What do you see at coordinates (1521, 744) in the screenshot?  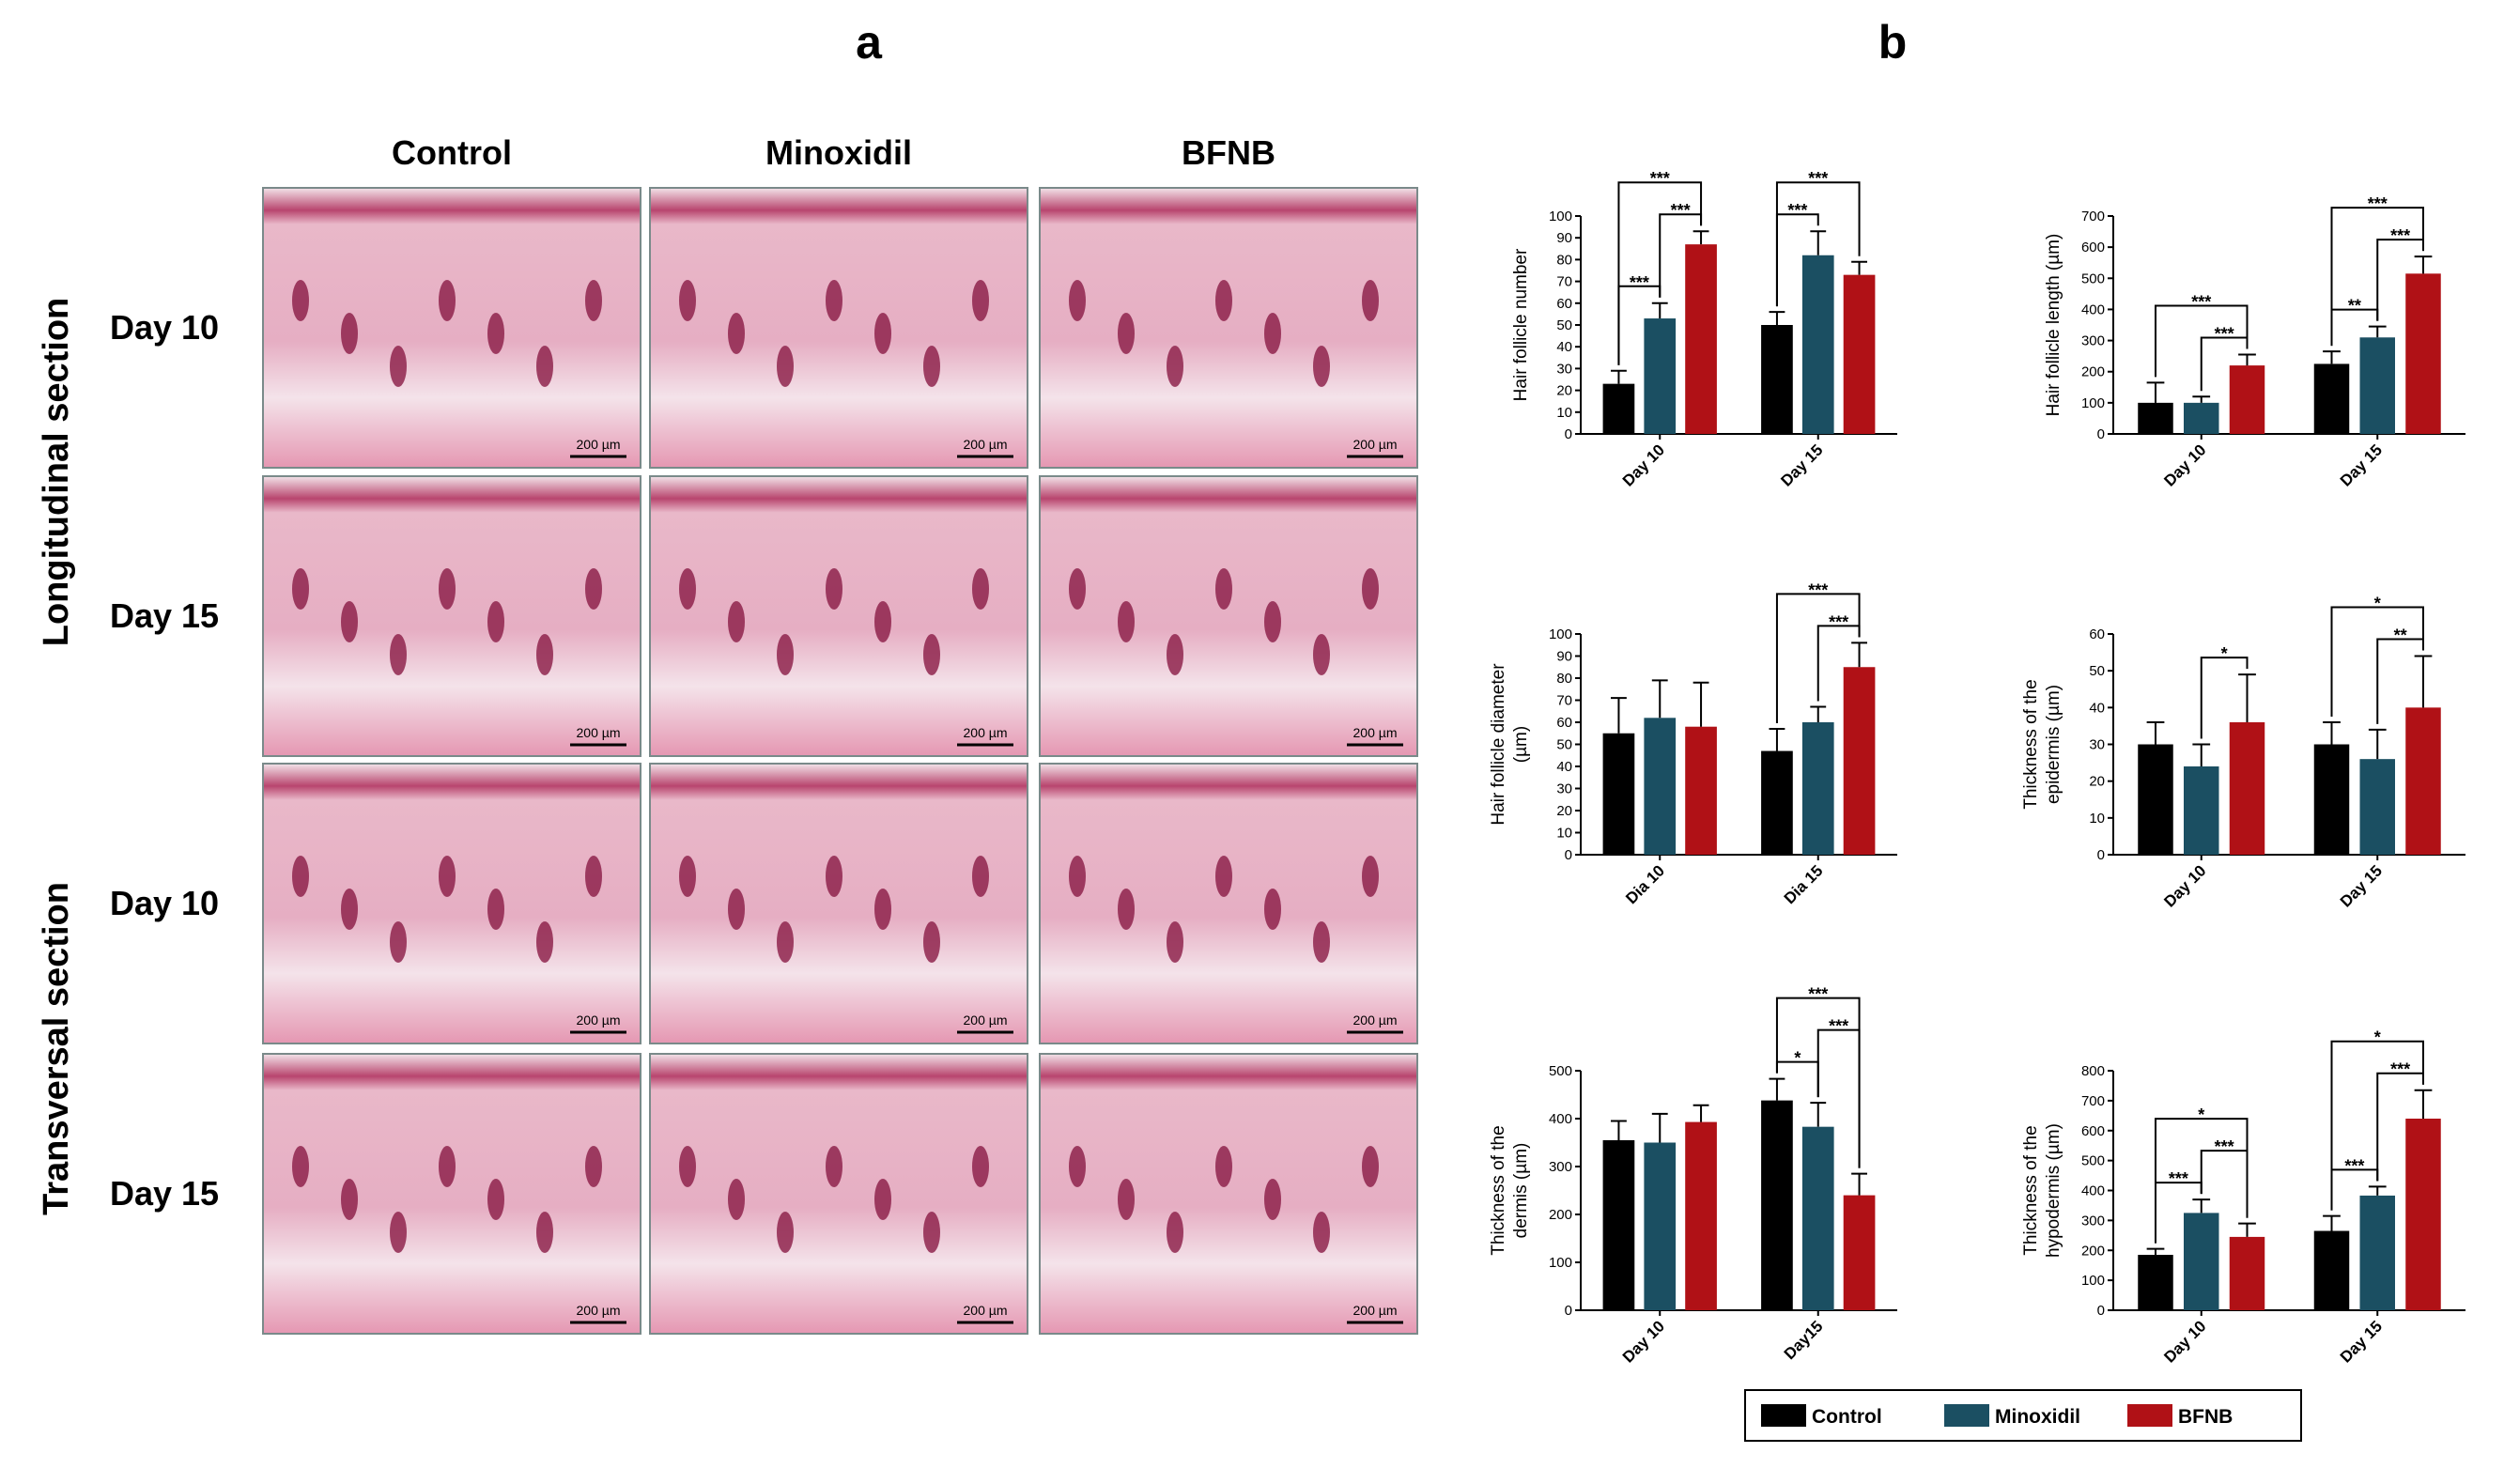 I see `y-axis-label: (µm)` at bounding box center [1521, 744].